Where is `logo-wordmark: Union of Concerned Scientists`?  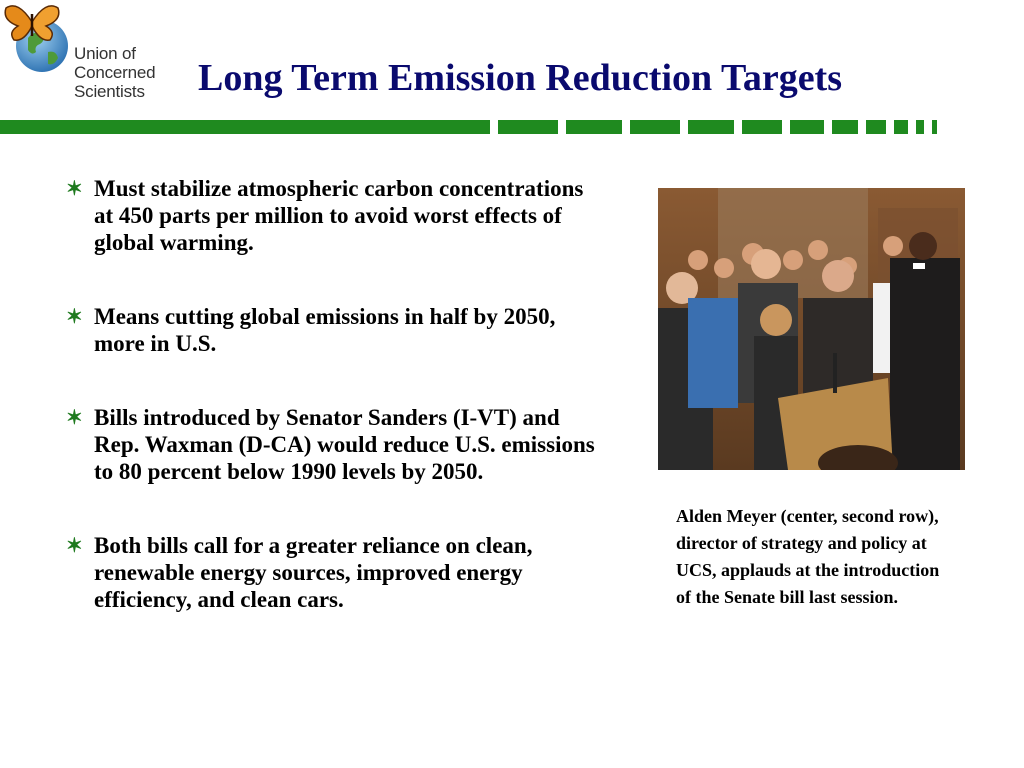 logo-wordmark: Union of Concerned Scientists is located at coordinates (115, 72).